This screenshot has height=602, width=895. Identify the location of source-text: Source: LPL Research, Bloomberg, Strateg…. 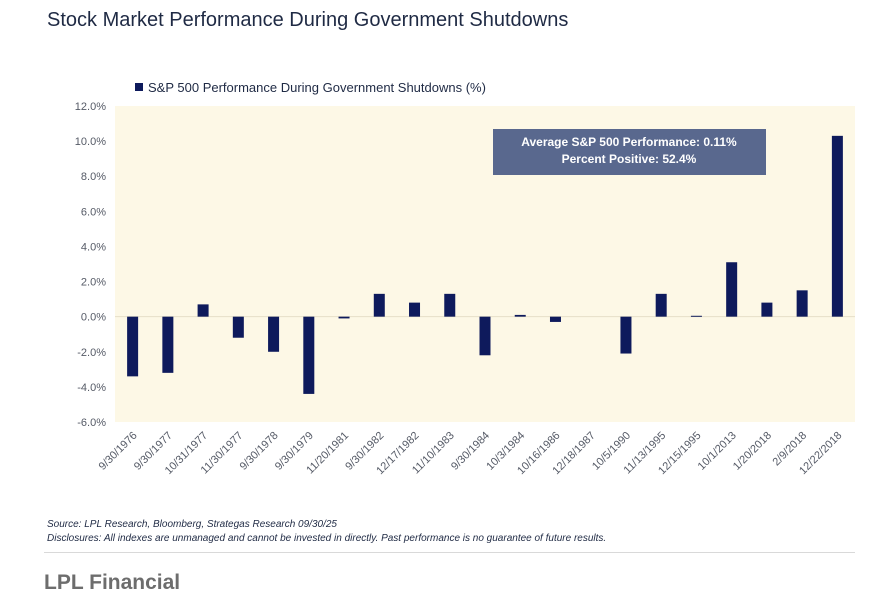
(192, 524).